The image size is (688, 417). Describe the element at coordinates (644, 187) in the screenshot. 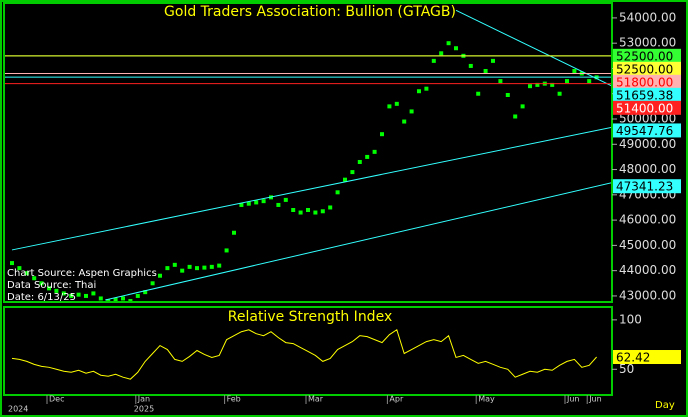

I see `value-label: 47341.23` at that location.